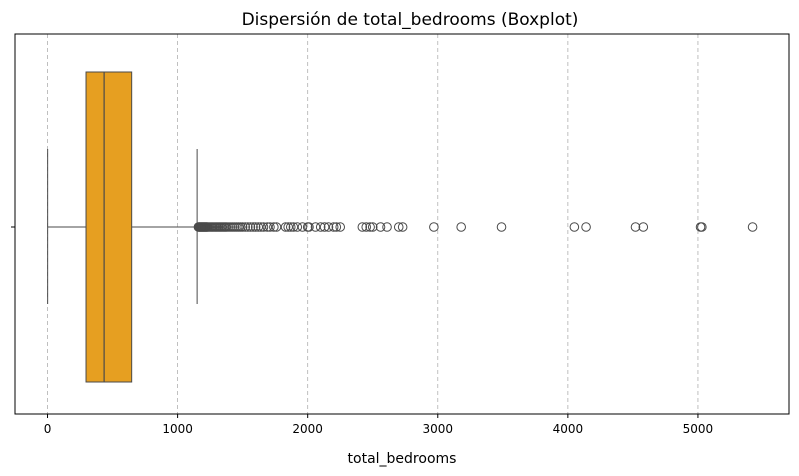  What do you see at coordinates (437, 429) in the screenshot?
I see `x-tick-label: 3000` at bounding box center [437, 429].